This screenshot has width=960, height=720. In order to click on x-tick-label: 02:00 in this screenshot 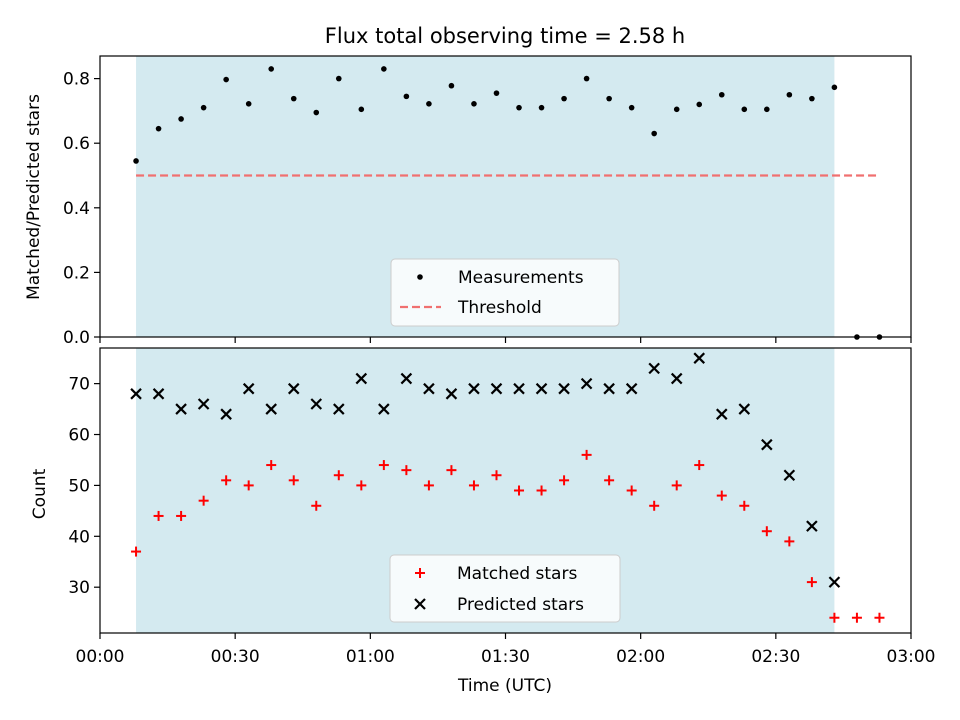, I will do `click(640, 657)`.